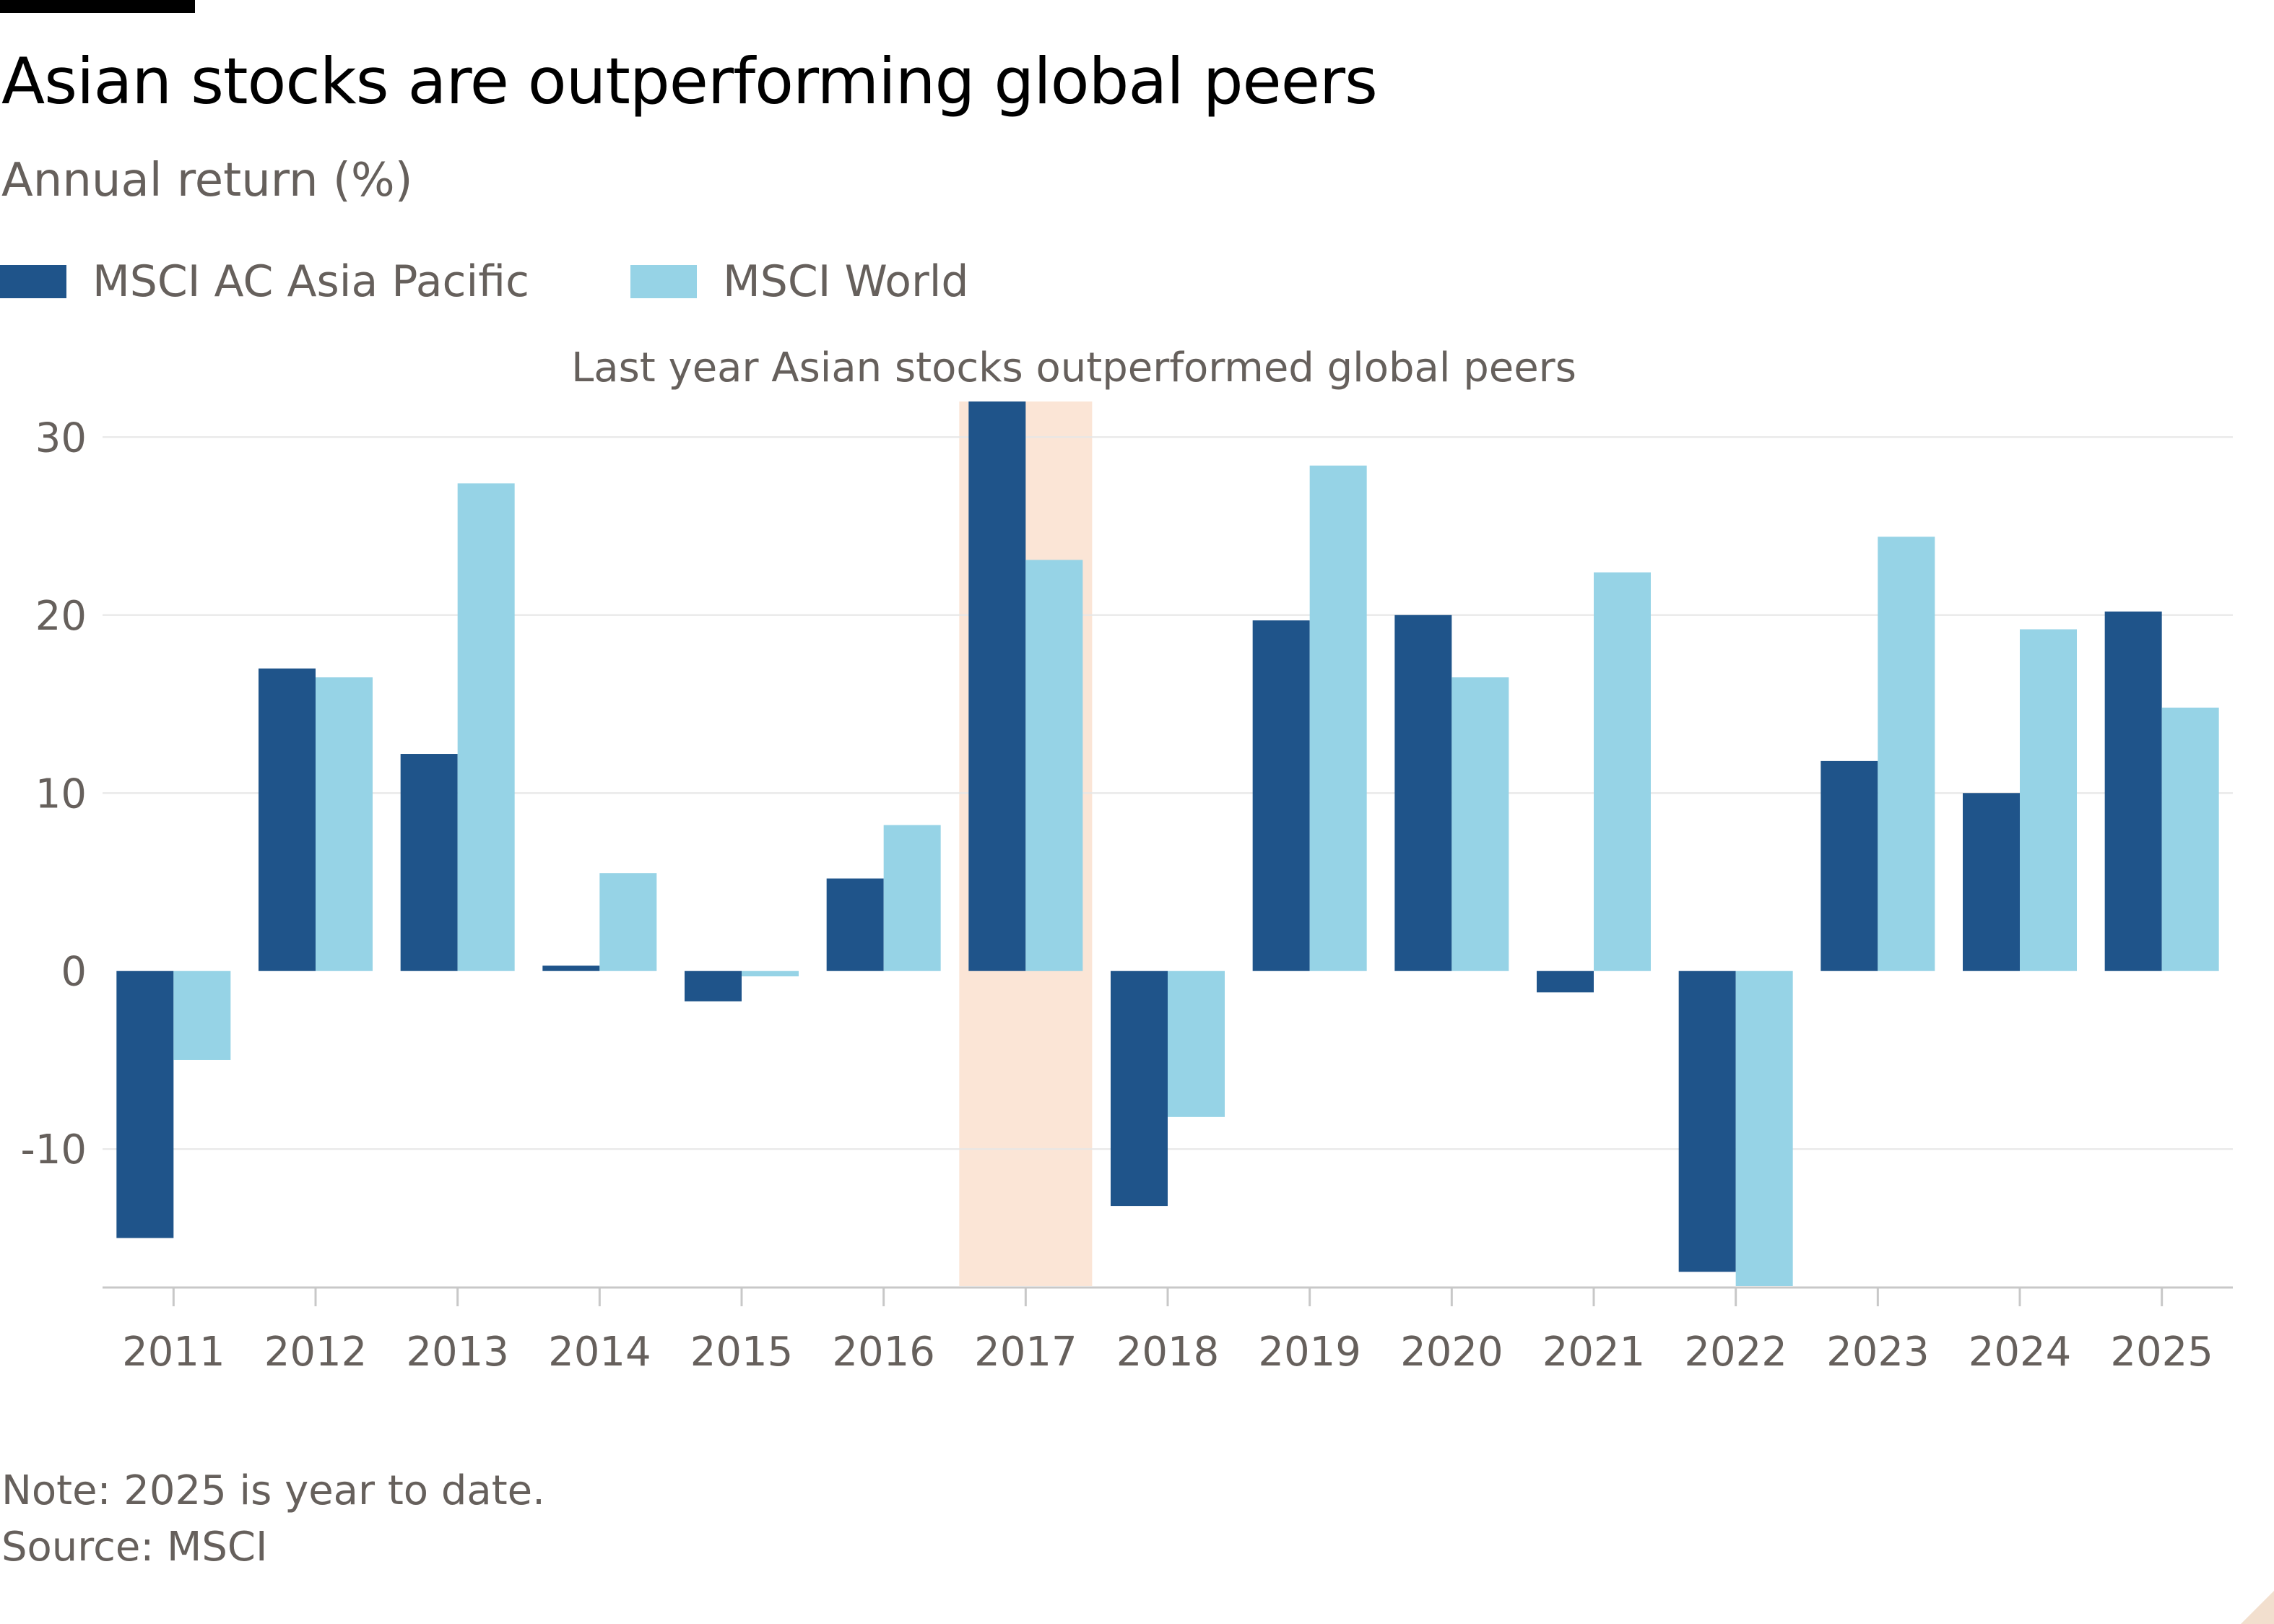 Image resolution: width=2274 pixels, height=1624 pixels. I want to click on x-tick-label: 2022, so click(1735, 1352).